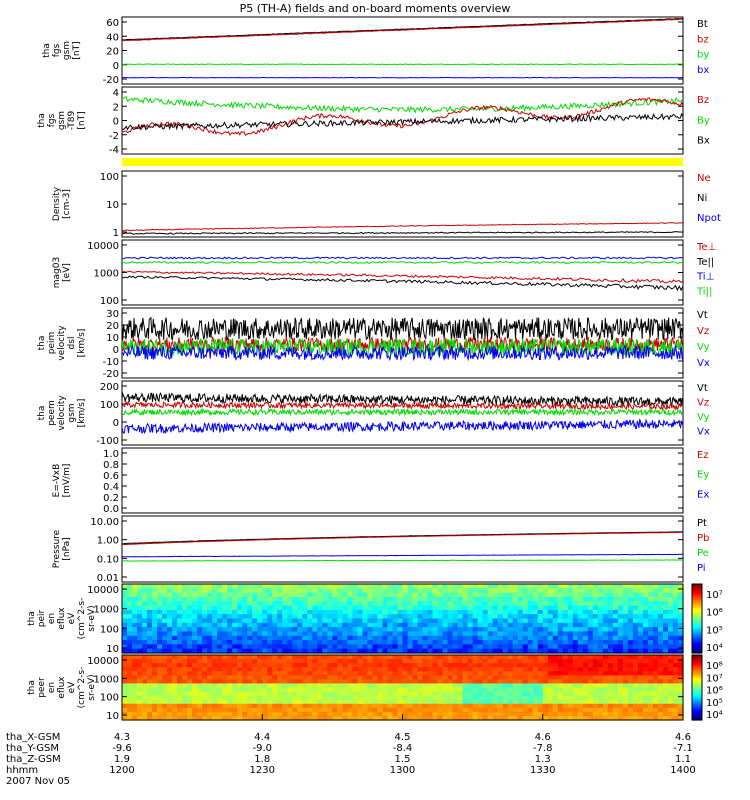  What do you see at coordinates (697, 635) in the screenshot?
I see `colorbar-cell` at bounding box center [697, 635].